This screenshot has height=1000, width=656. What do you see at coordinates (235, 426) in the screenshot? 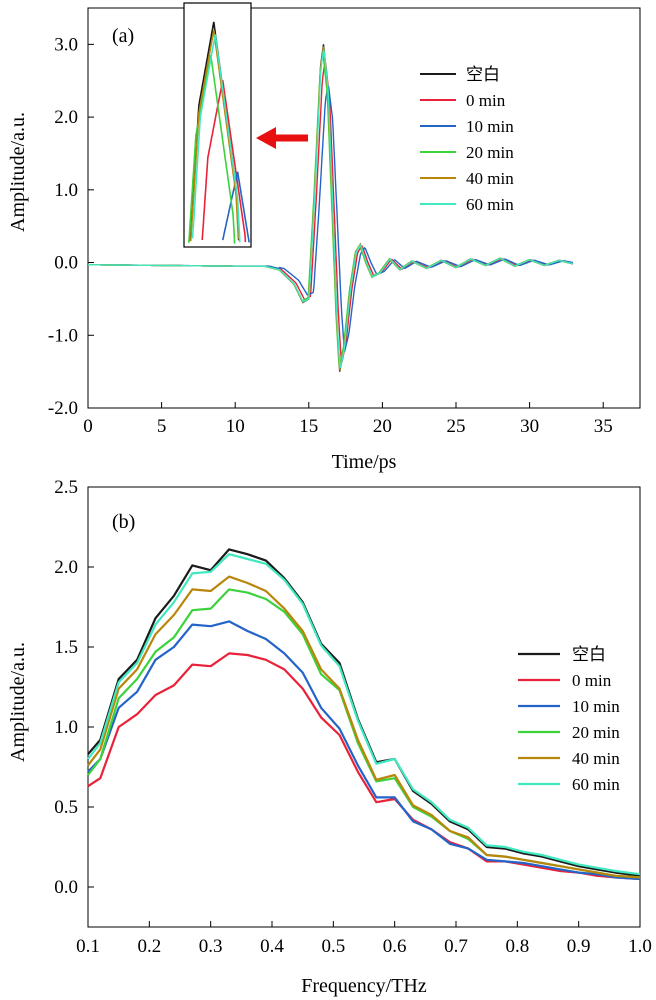
I see `panel-a-x-tick-label: 10` at bounding box center [235, 426].